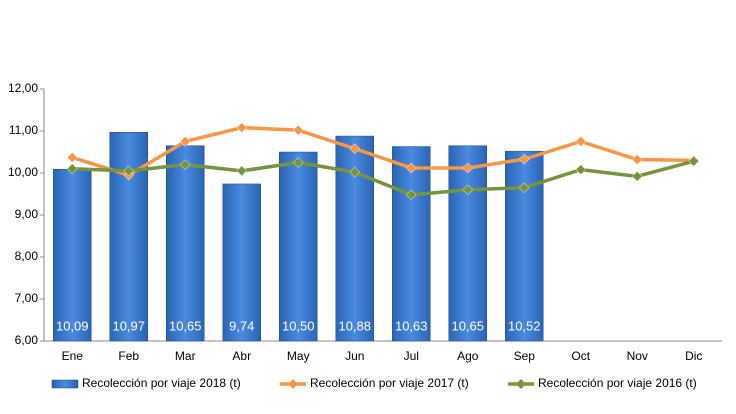  I want to click on data-label: 10,09, so click(72, 325).